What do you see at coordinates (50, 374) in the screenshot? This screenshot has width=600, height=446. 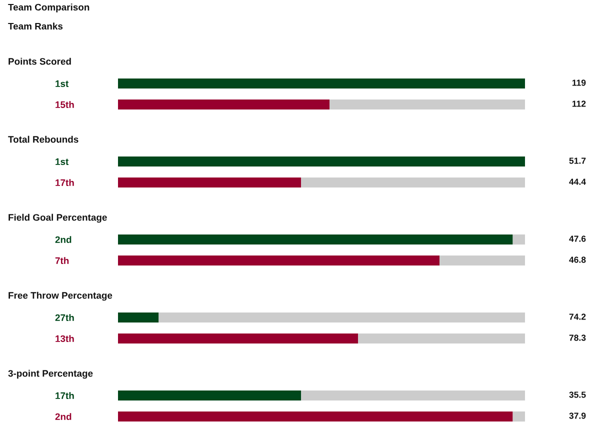 I see `chart-title: 3-point Percentage` at bounding box center [50, 374].